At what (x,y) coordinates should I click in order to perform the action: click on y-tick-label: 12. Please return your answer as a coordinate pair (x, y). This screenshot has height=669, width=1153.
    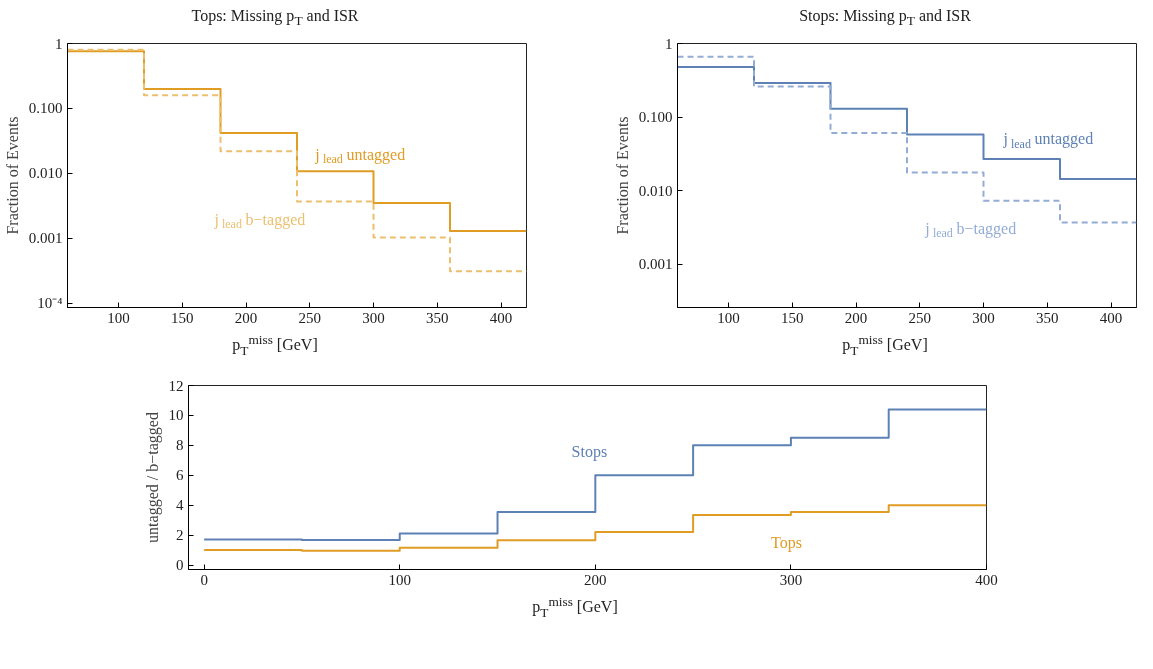
    Looking at the image, I should click on (176, 385).